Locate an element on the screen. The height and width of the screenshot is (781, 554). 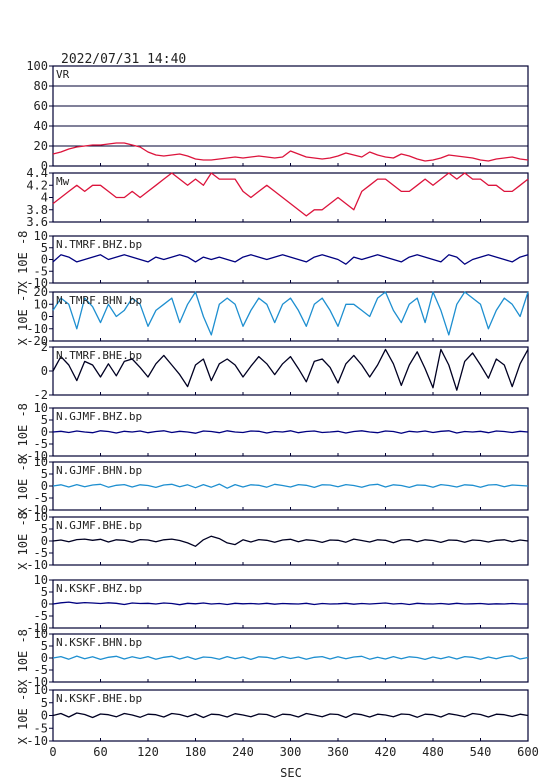
x-tick-label: 0 is located at coordinates (52, 752).